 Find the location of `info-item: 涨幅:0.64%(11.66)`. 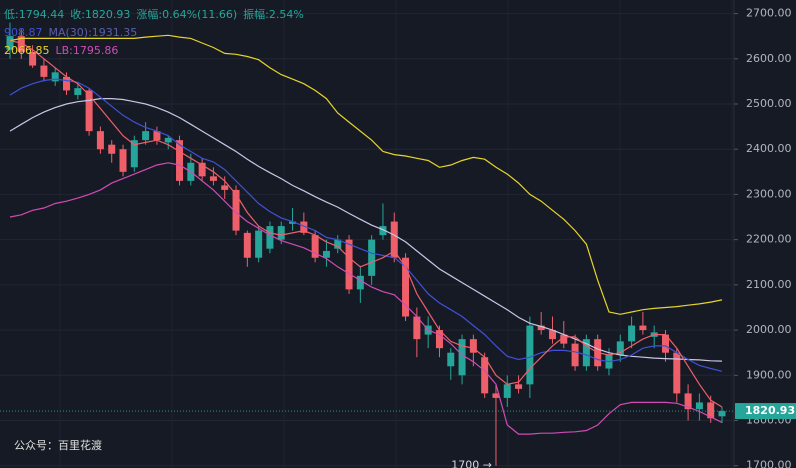

info-item: 涨幅:0.64%(11.66) is located at coordinates (186, 14).